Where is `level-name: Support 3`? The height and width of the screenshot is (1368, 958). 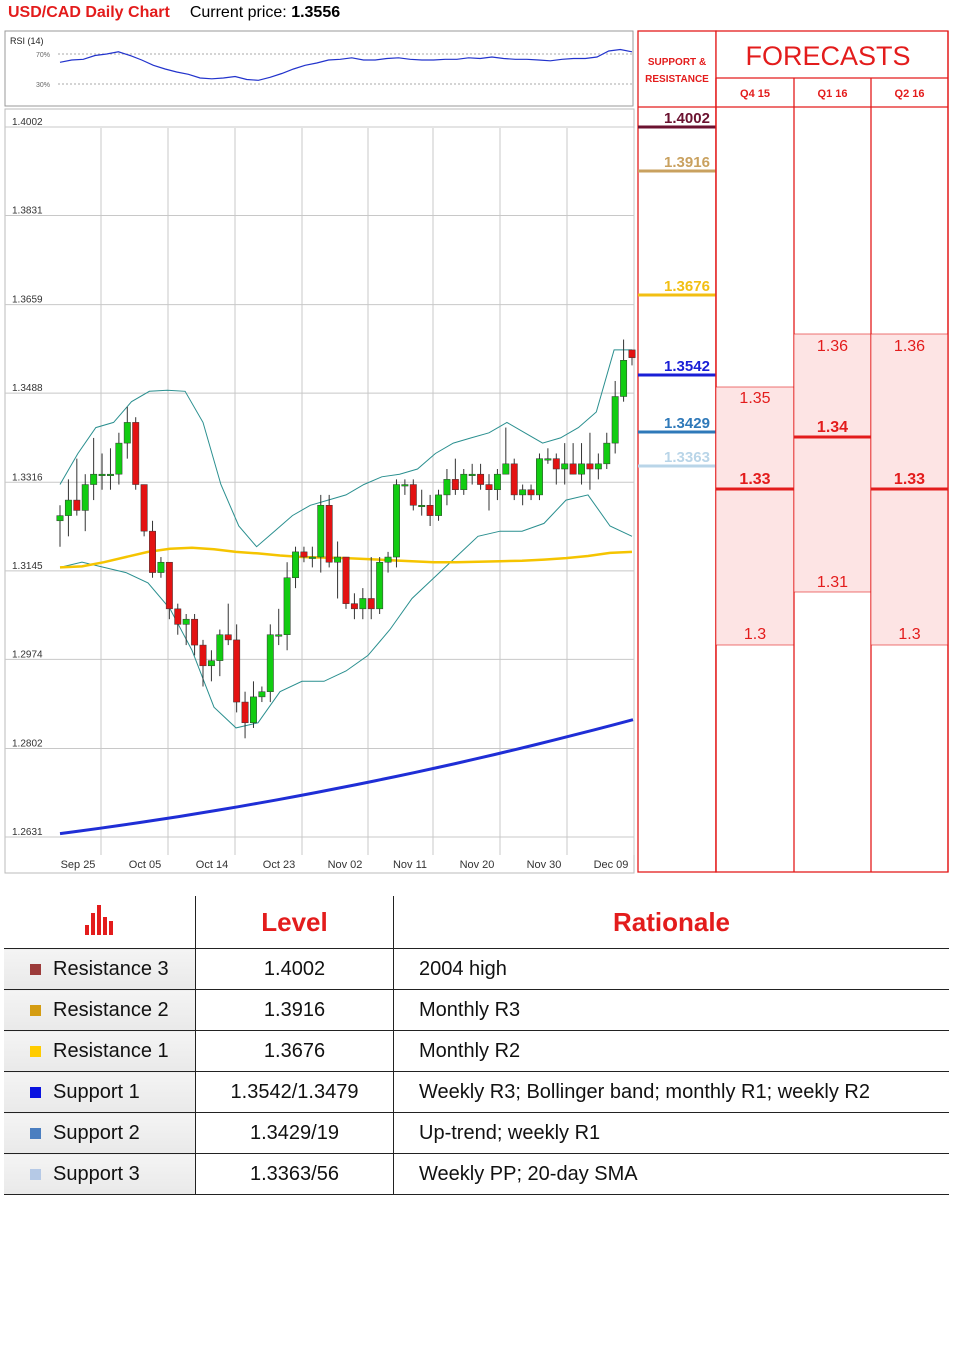
level-name: Support 3 is located at coordinates (96, 1173).